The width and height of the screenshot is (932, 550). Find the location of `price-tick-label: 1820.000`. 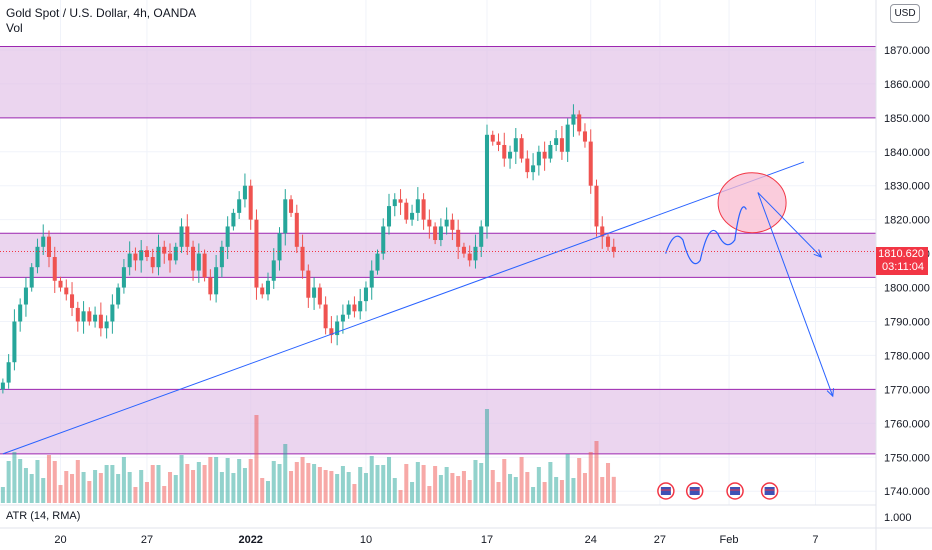

price-tick-label: 1820.000 is located at coordinates (907, 221).